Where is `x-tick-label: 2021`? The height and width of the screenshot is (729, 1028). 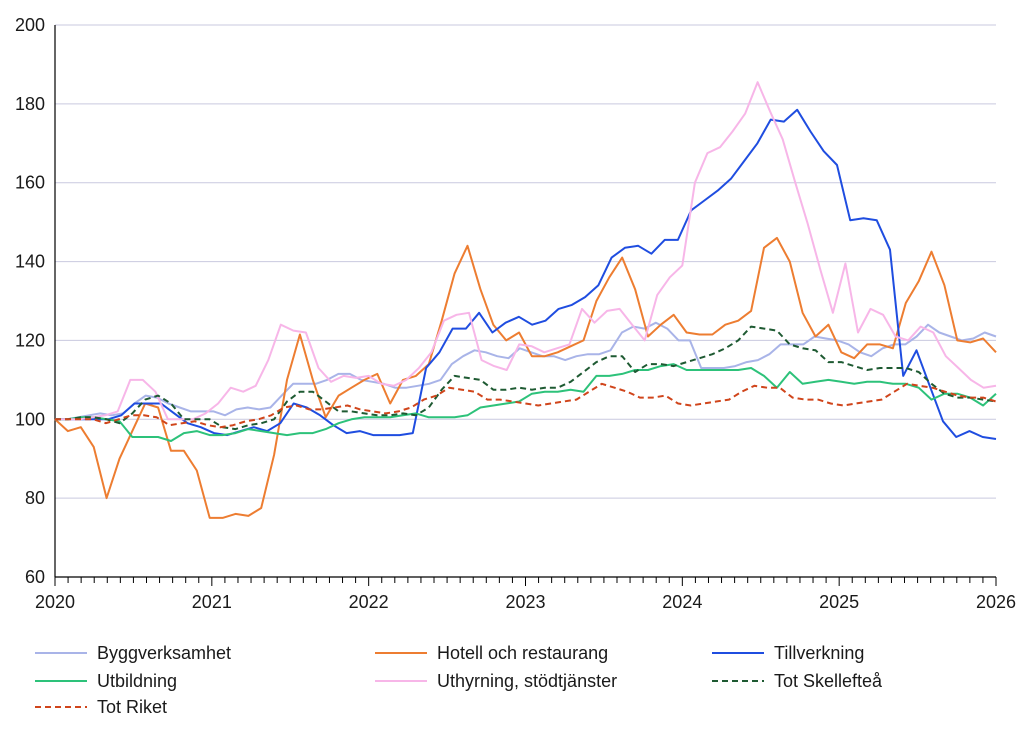 x-tick-label: 2021 is located at coordinates (212, 602).